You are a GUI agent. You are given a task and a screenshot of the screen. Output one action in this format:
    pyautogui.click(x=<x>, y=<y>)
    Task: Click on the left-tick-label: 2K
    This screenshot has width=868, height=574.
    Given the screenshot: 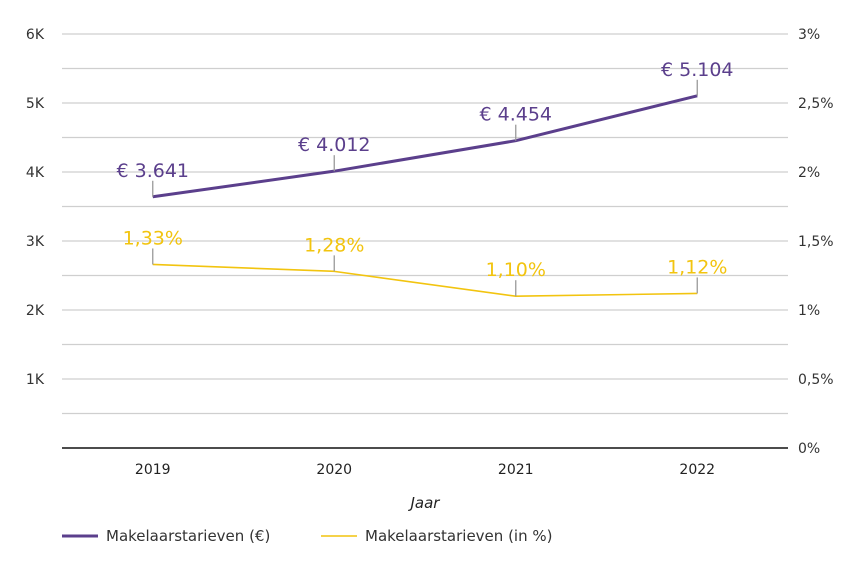 What is the action you would take?
    pyautogui.click(x=35, y=311)
    